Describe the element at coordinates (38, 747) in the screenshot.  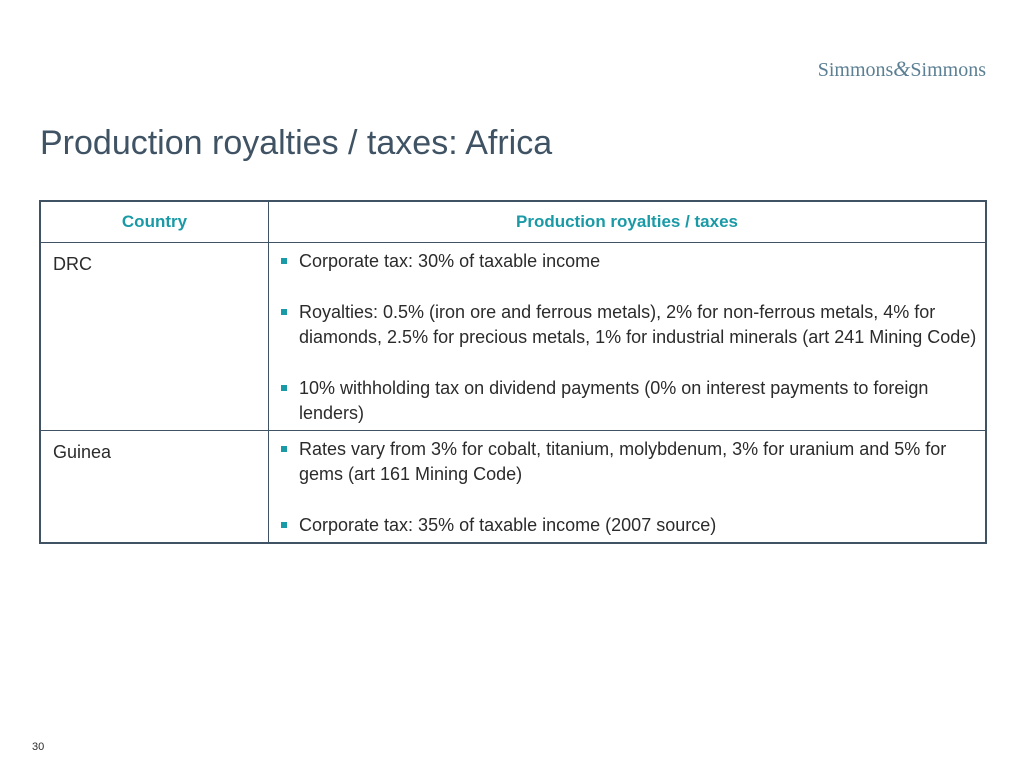
I see `page-number: 30` at that location.